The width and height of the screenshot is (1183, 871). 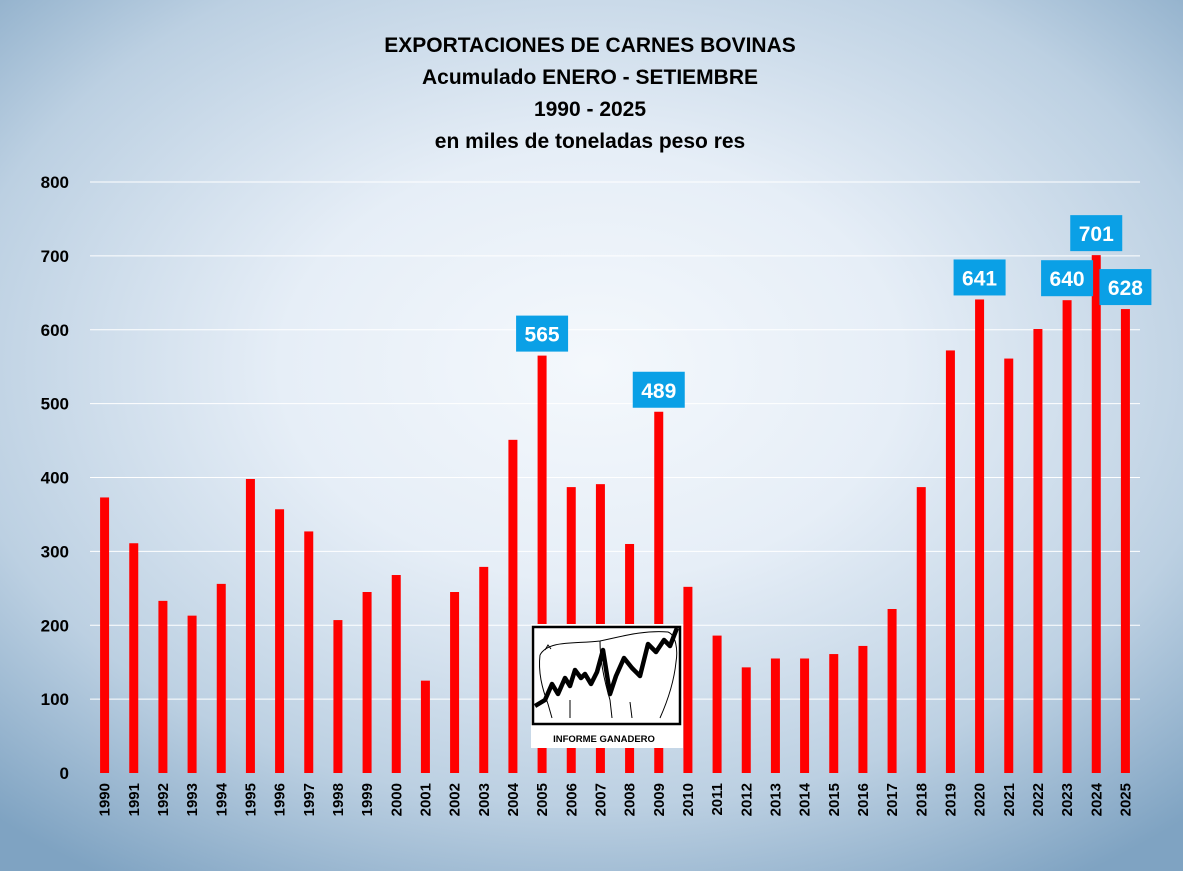 I want to click on bar-2025, so click(x=1125, y=541).